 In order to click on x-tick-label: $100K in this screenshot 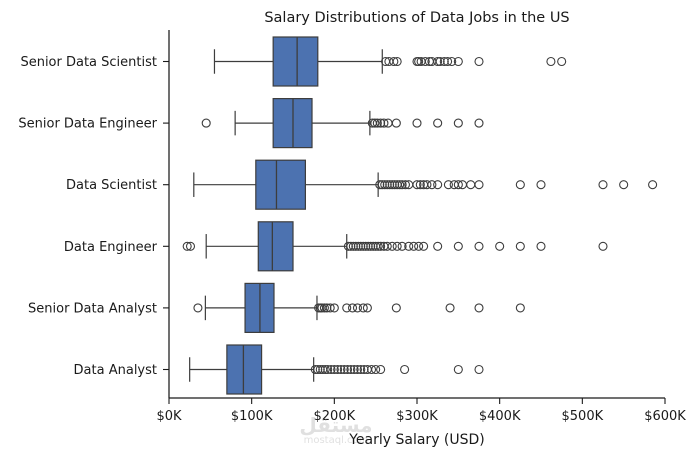, I will do `click(252, 416)`.